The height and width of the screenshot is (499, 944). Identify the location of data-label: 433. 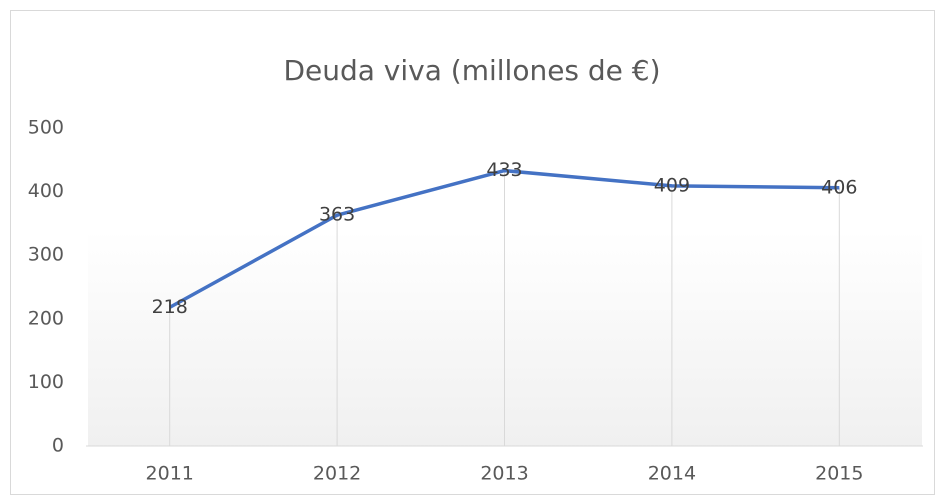
(504, 170).